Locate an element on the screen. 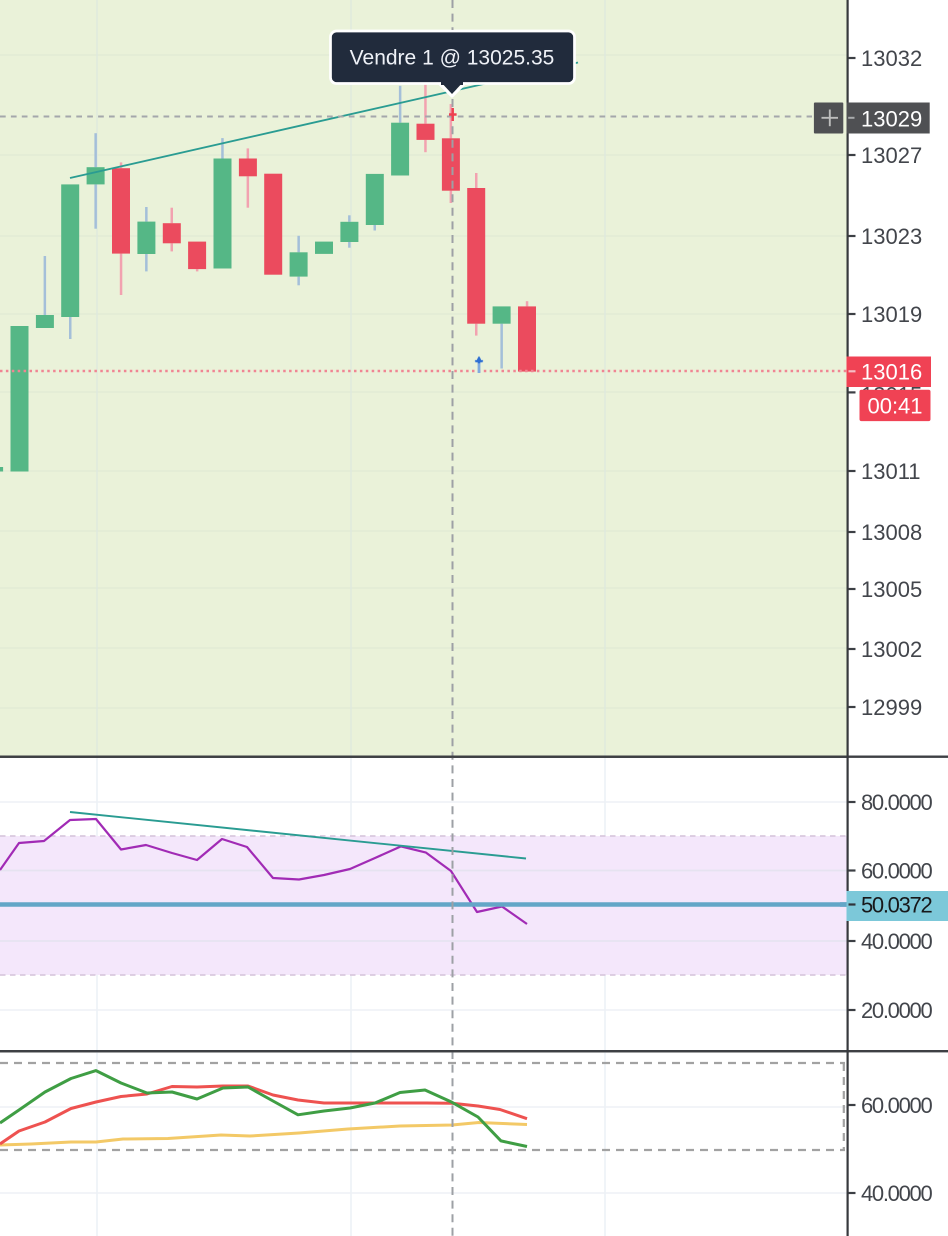 Image resolution: width=948 pixels, height=1236 pixels. svg-text: 13029 is located at coordinates (891, 119).